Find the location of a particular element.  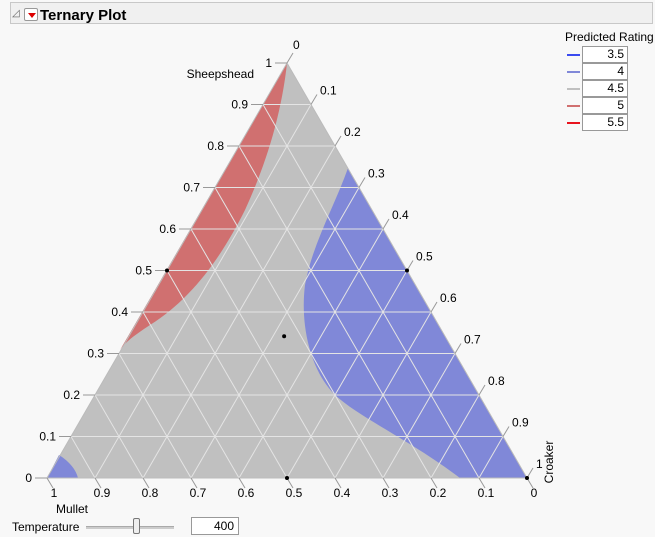

sheepshead-tick-label: 0.4 is located at coordinates (119, 312).